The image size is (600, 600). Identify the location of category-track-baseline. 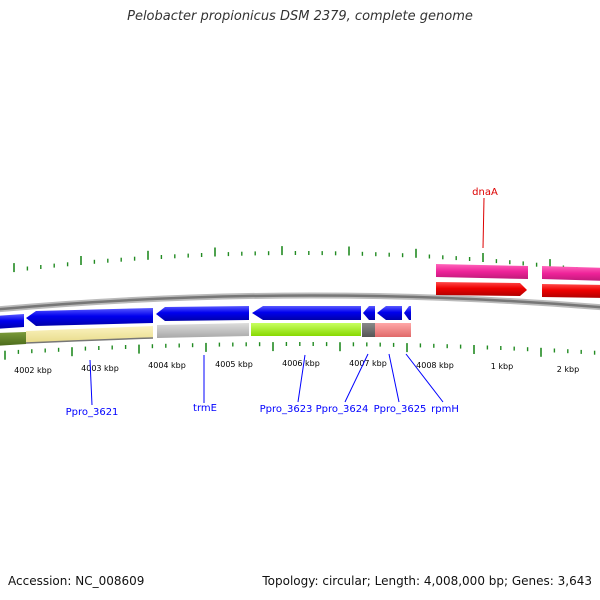
(89, 340).